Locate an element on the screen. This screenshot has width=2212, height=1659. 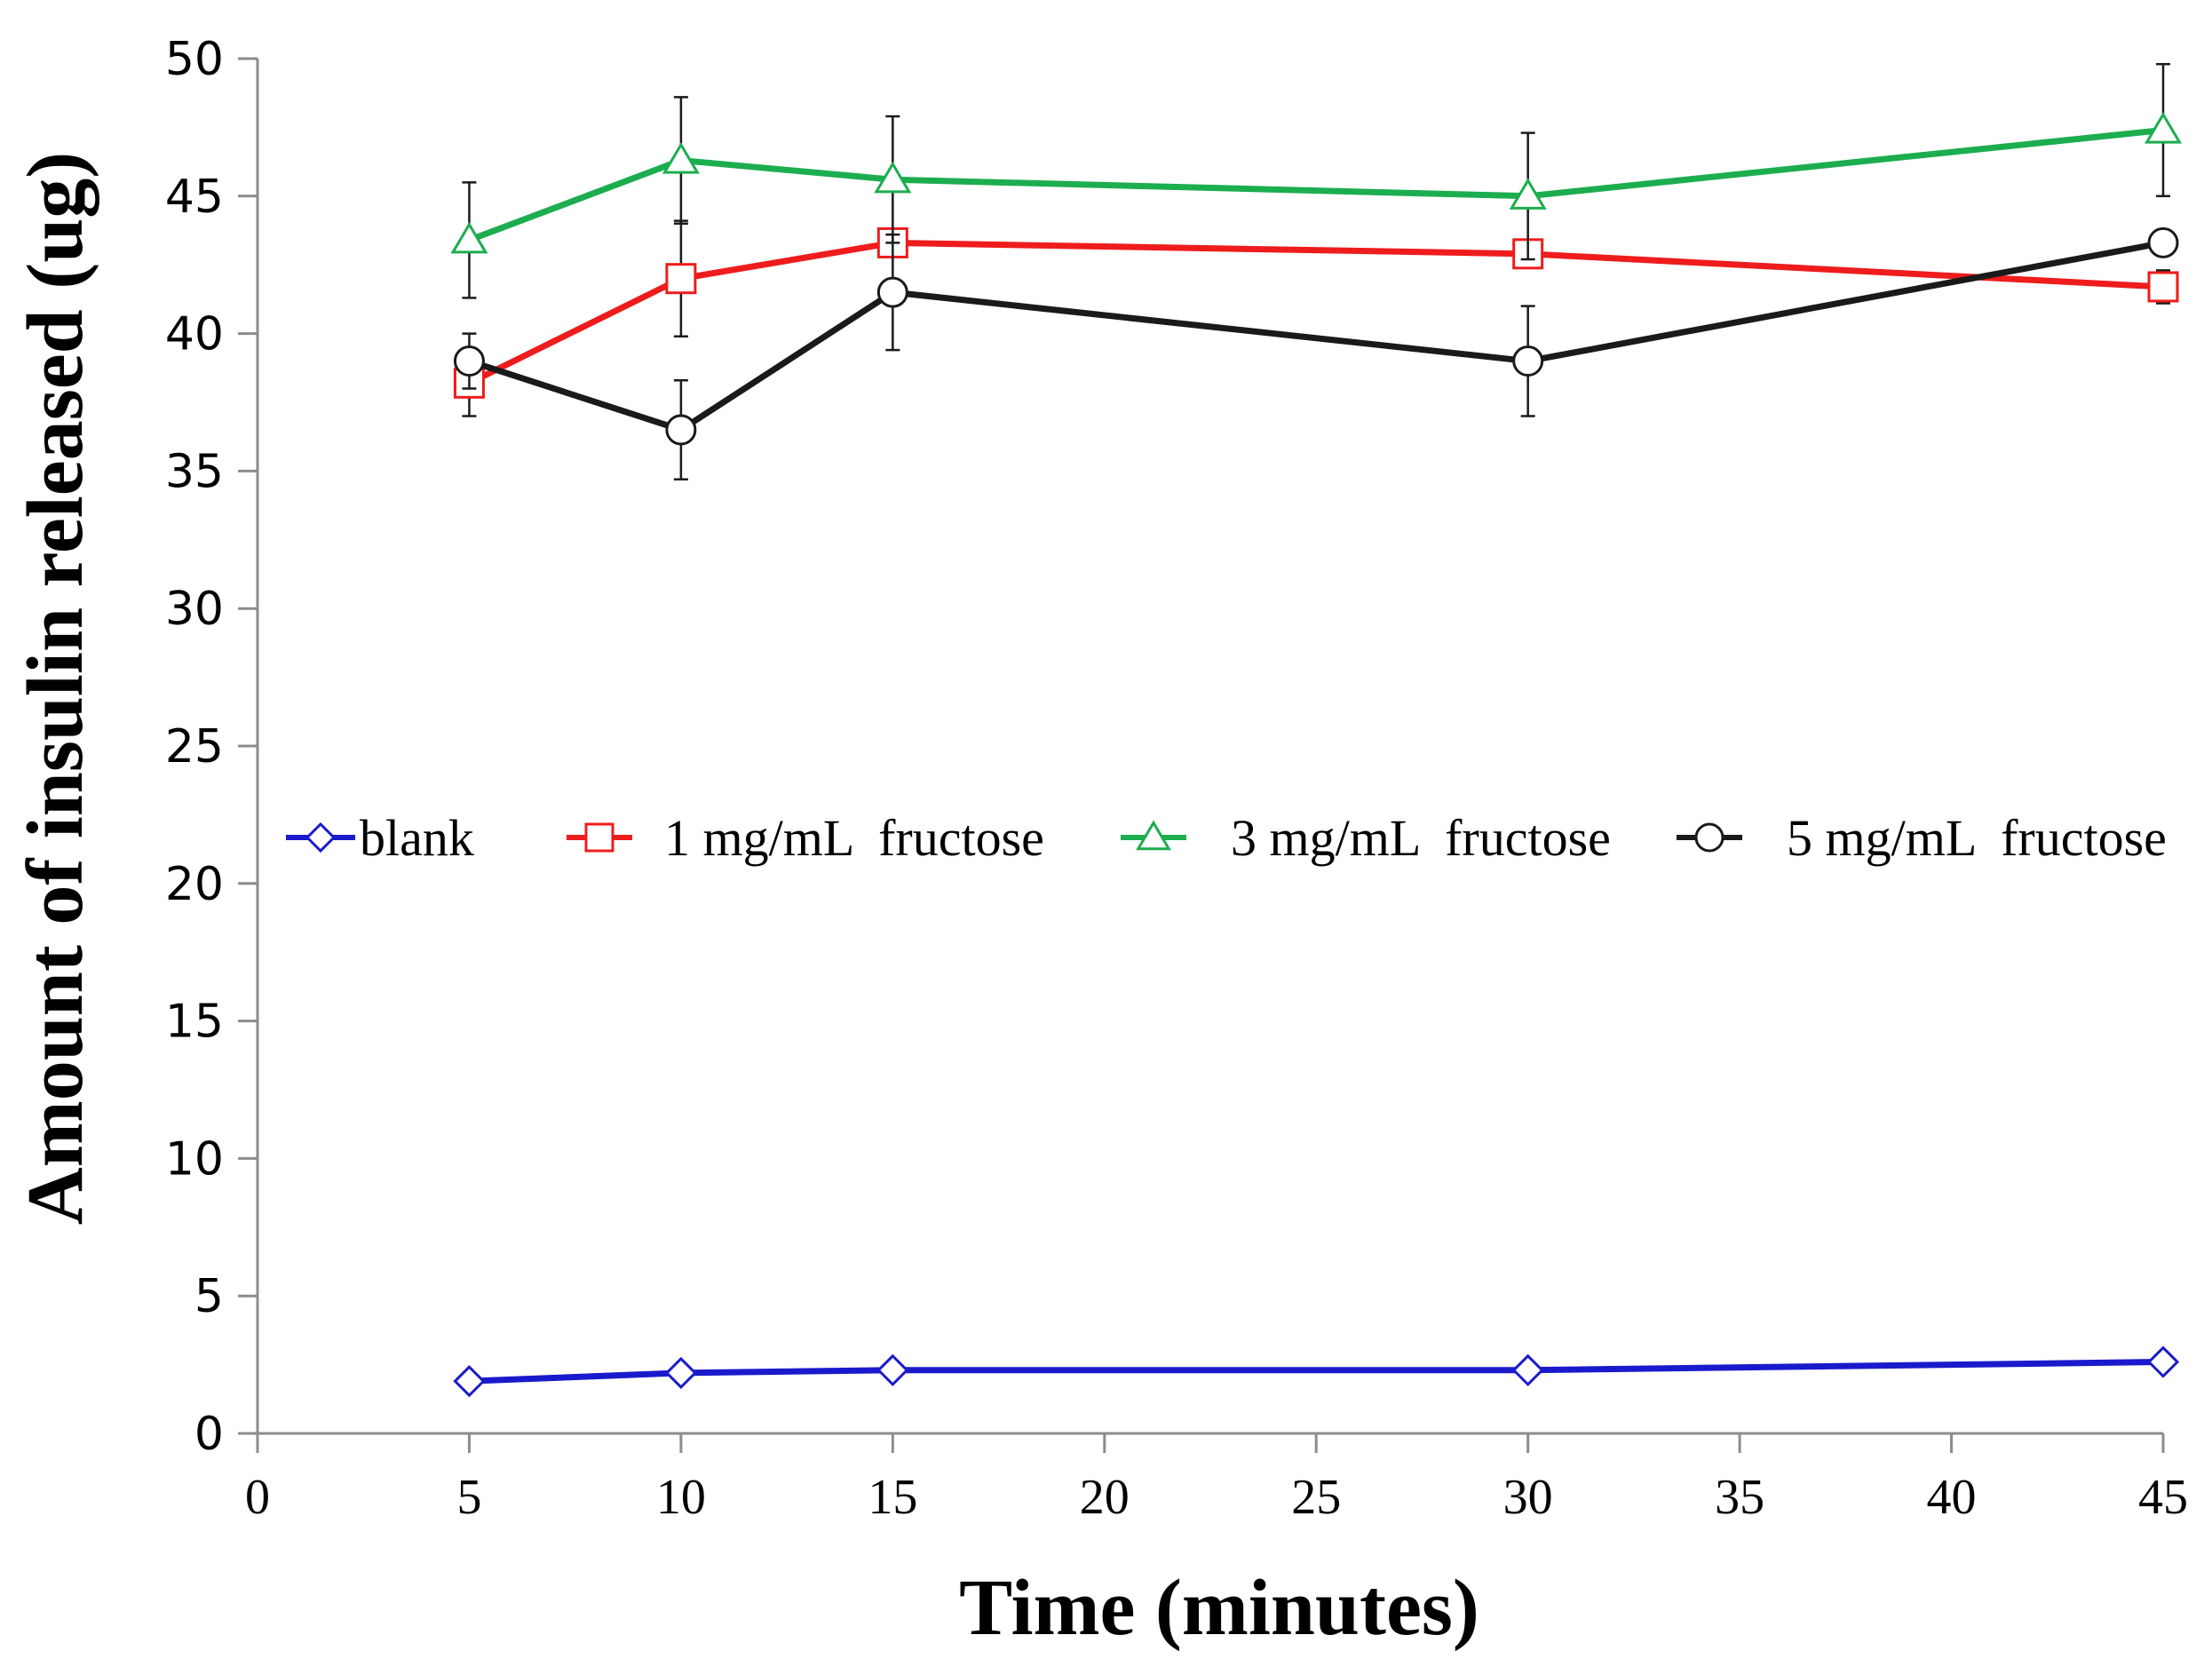
legend-label: 1 mg/mL fructose is located at coordinates (854, 838).